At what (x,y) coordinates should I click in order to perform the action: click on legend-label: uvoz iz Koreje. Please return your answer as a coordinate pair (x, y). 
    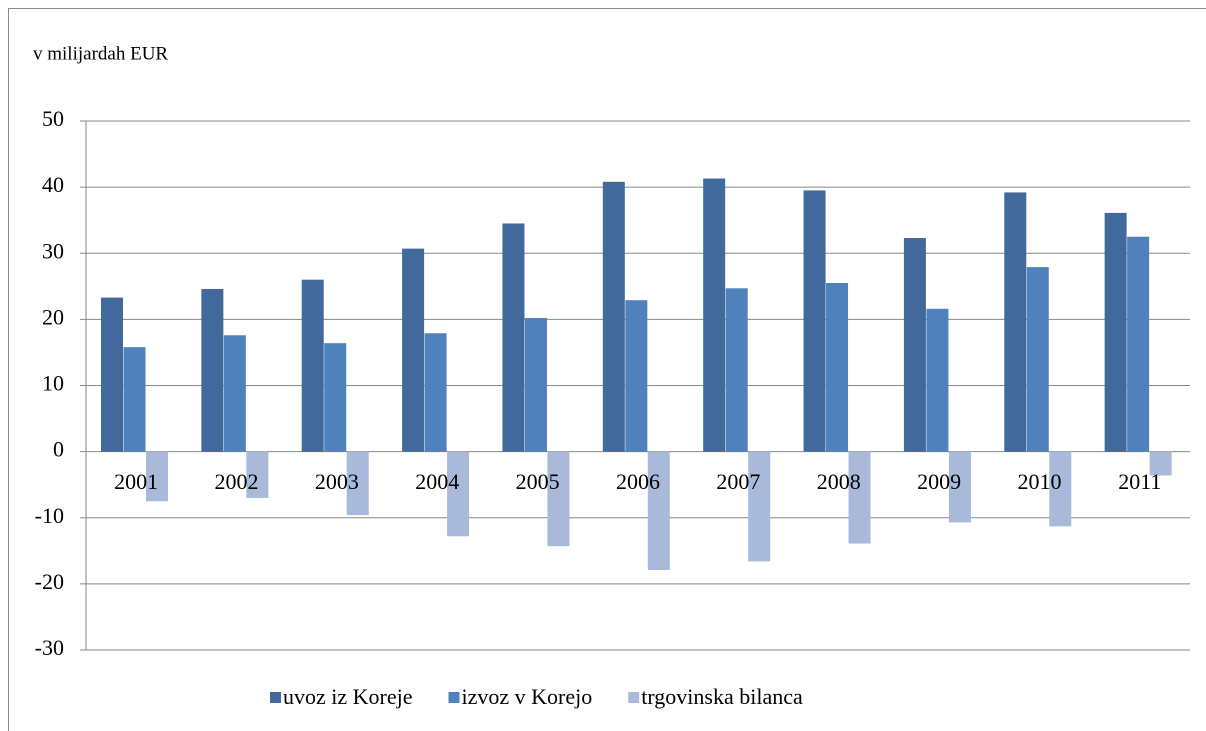
    Looking at the image, I should click on (348, 696).